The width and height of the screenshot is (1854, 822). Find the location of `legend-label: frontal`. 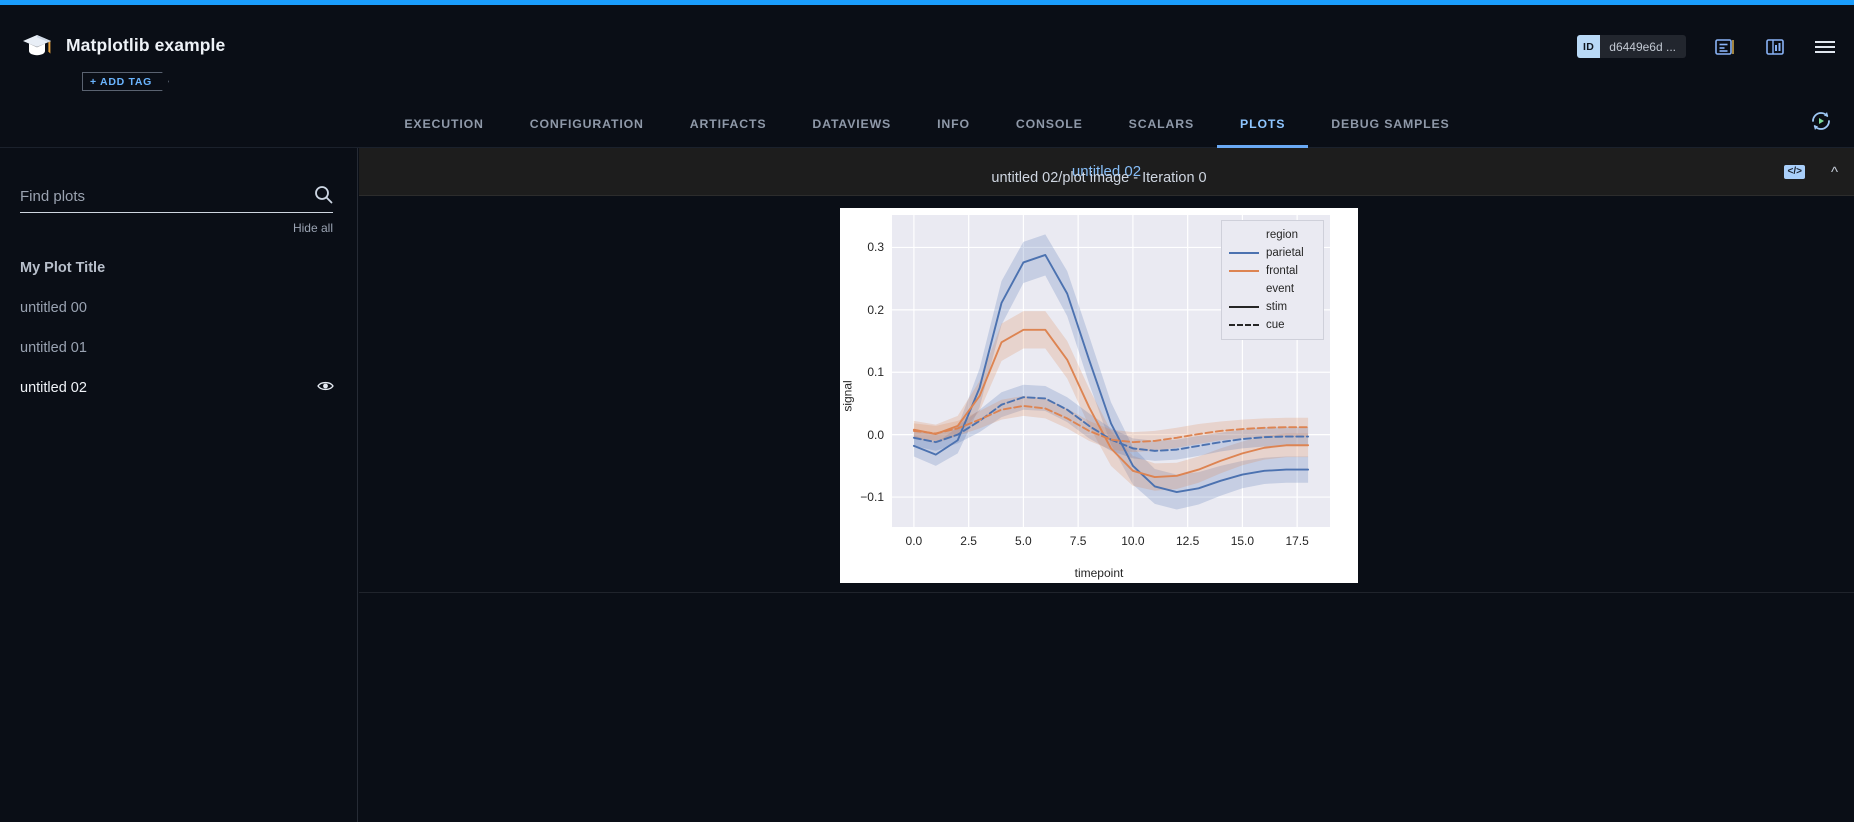

legend-label: frontal is located at coordinates (1282, 270).